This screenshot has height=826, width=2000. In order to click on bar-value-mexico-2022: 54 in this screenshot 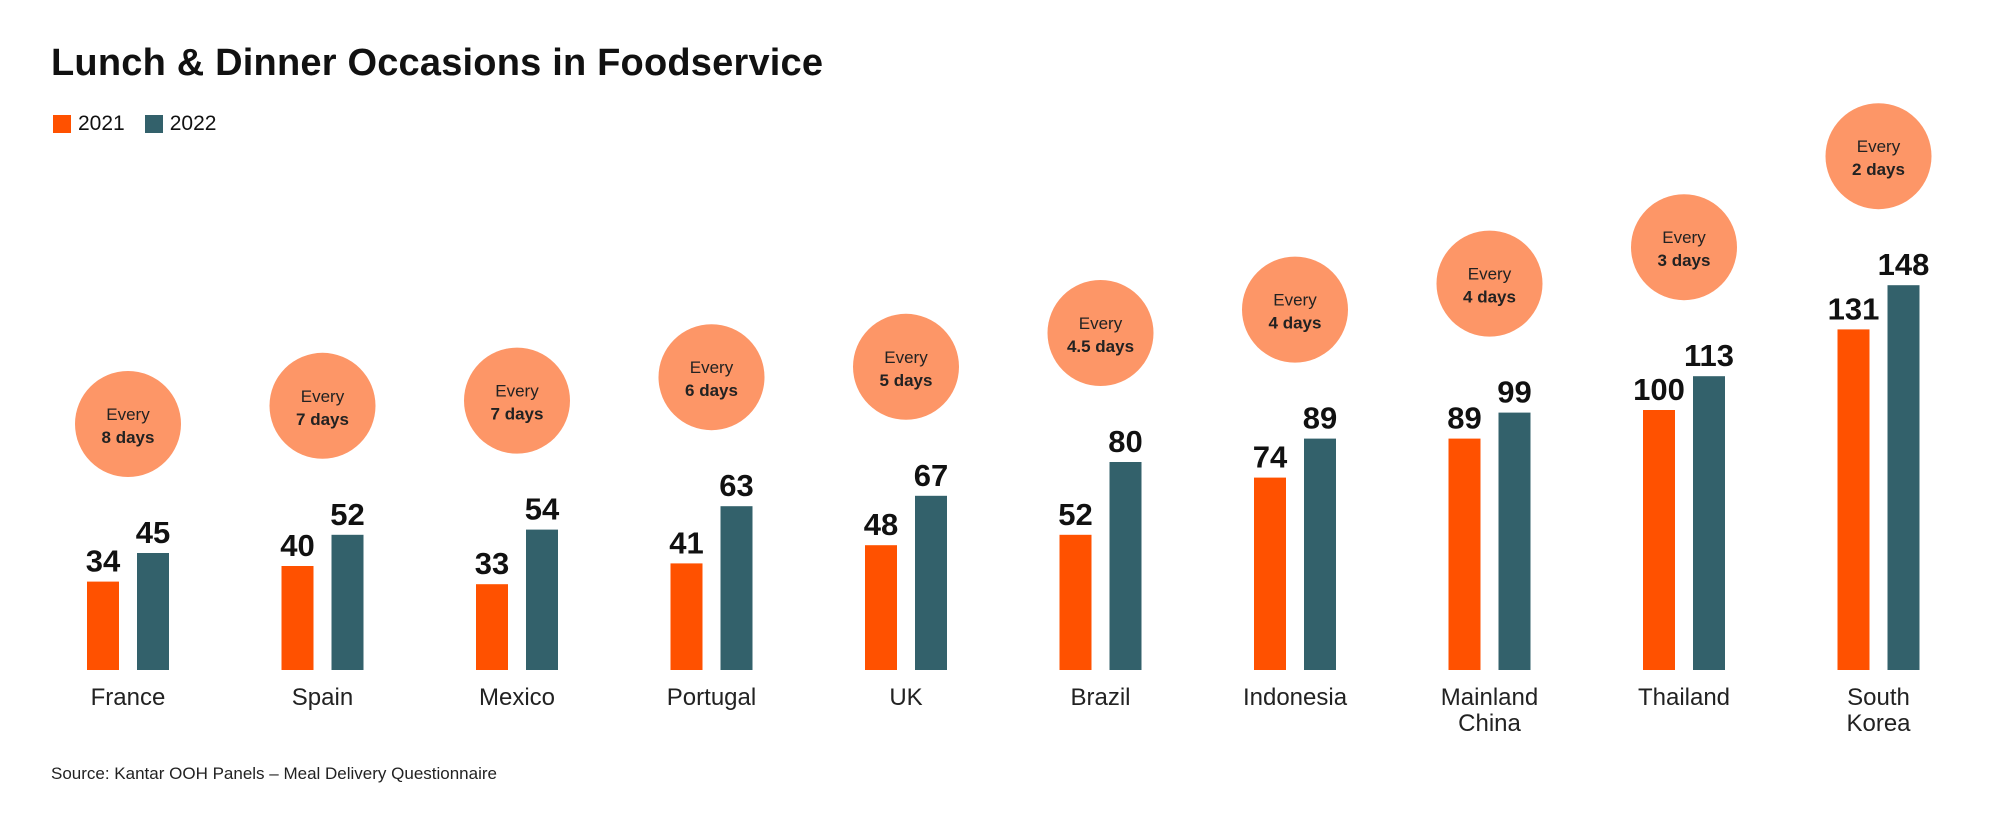, I will do `click(542, 509)`.